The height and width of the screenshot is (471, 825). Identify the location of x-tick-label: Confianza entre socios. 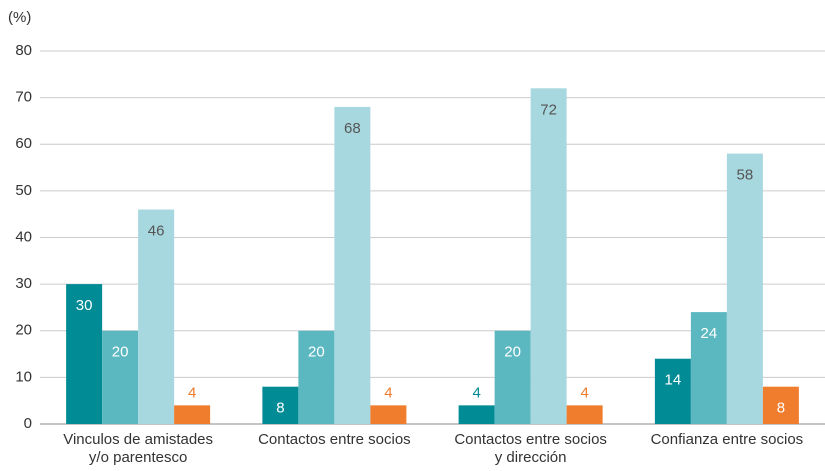
(727, 439).